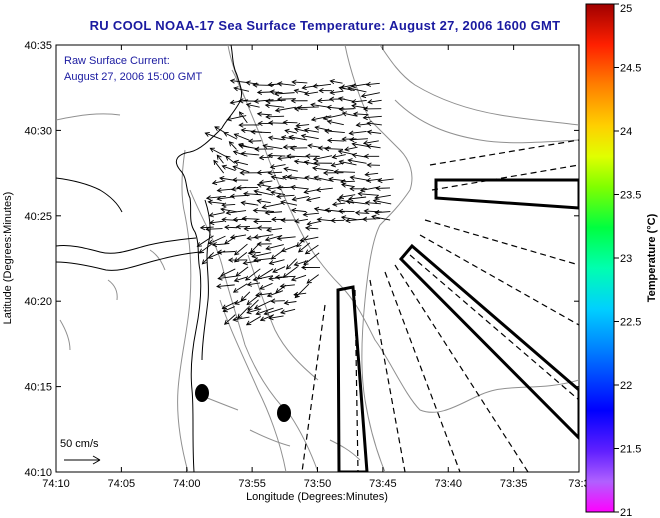 The width and height of the screenshot is (660, 518). What do you see at coordinates (652, 257) in the screenshot?
I see `colorbar-label: Temperature (°C)` at bounding box center [652, 257].